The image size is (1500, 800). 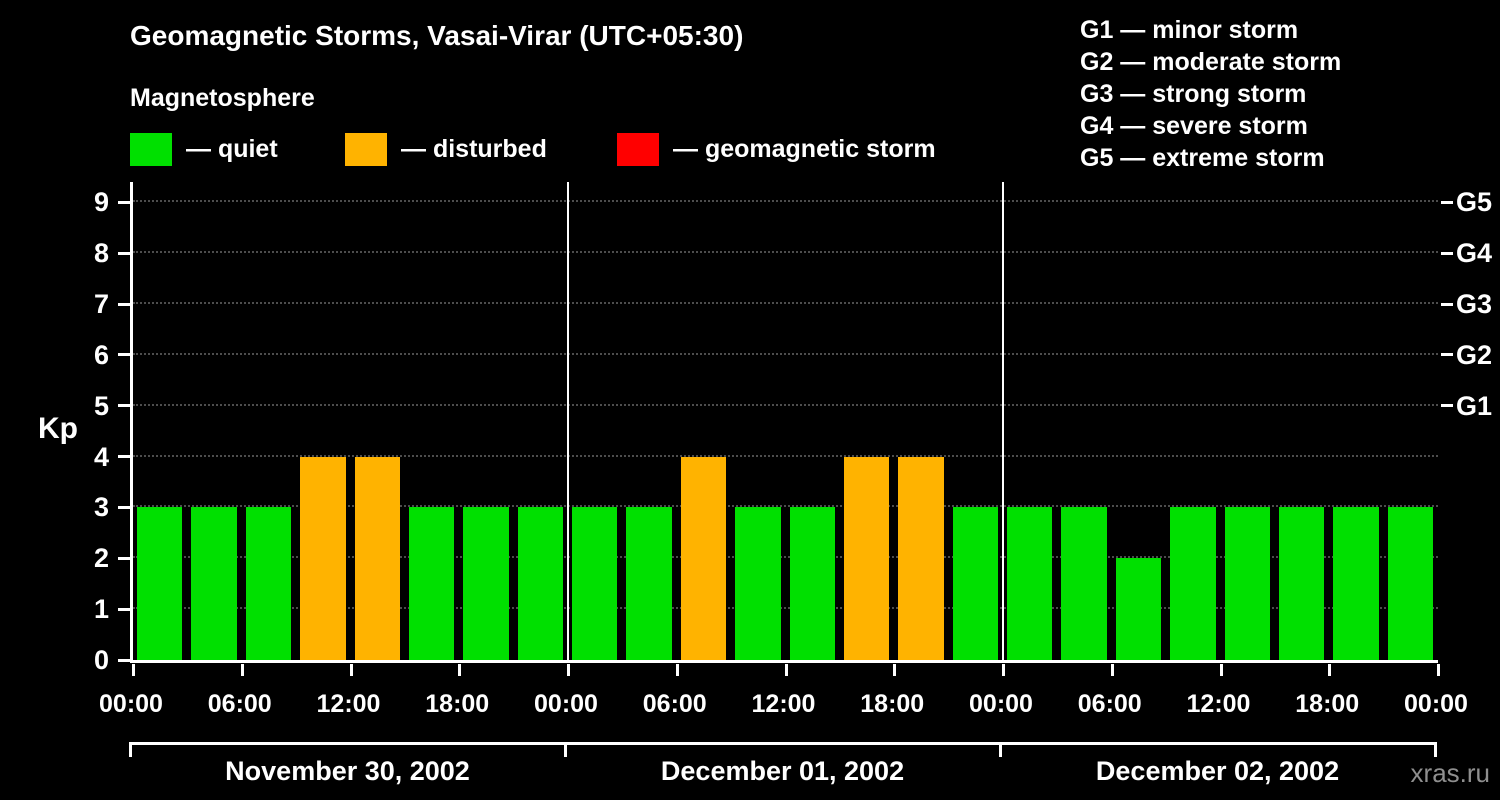 What do you see at coordinates (101, 304) in the screenshot?
I see `y-axis-label: 7` at bounding box center [101, 304].